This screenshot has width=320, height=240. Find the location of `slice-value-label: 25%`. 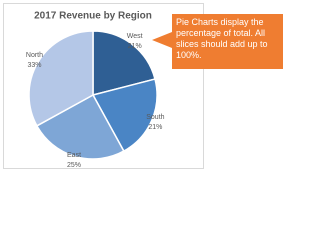

slice-value-label: 25% is located at coordinates (74, 165).